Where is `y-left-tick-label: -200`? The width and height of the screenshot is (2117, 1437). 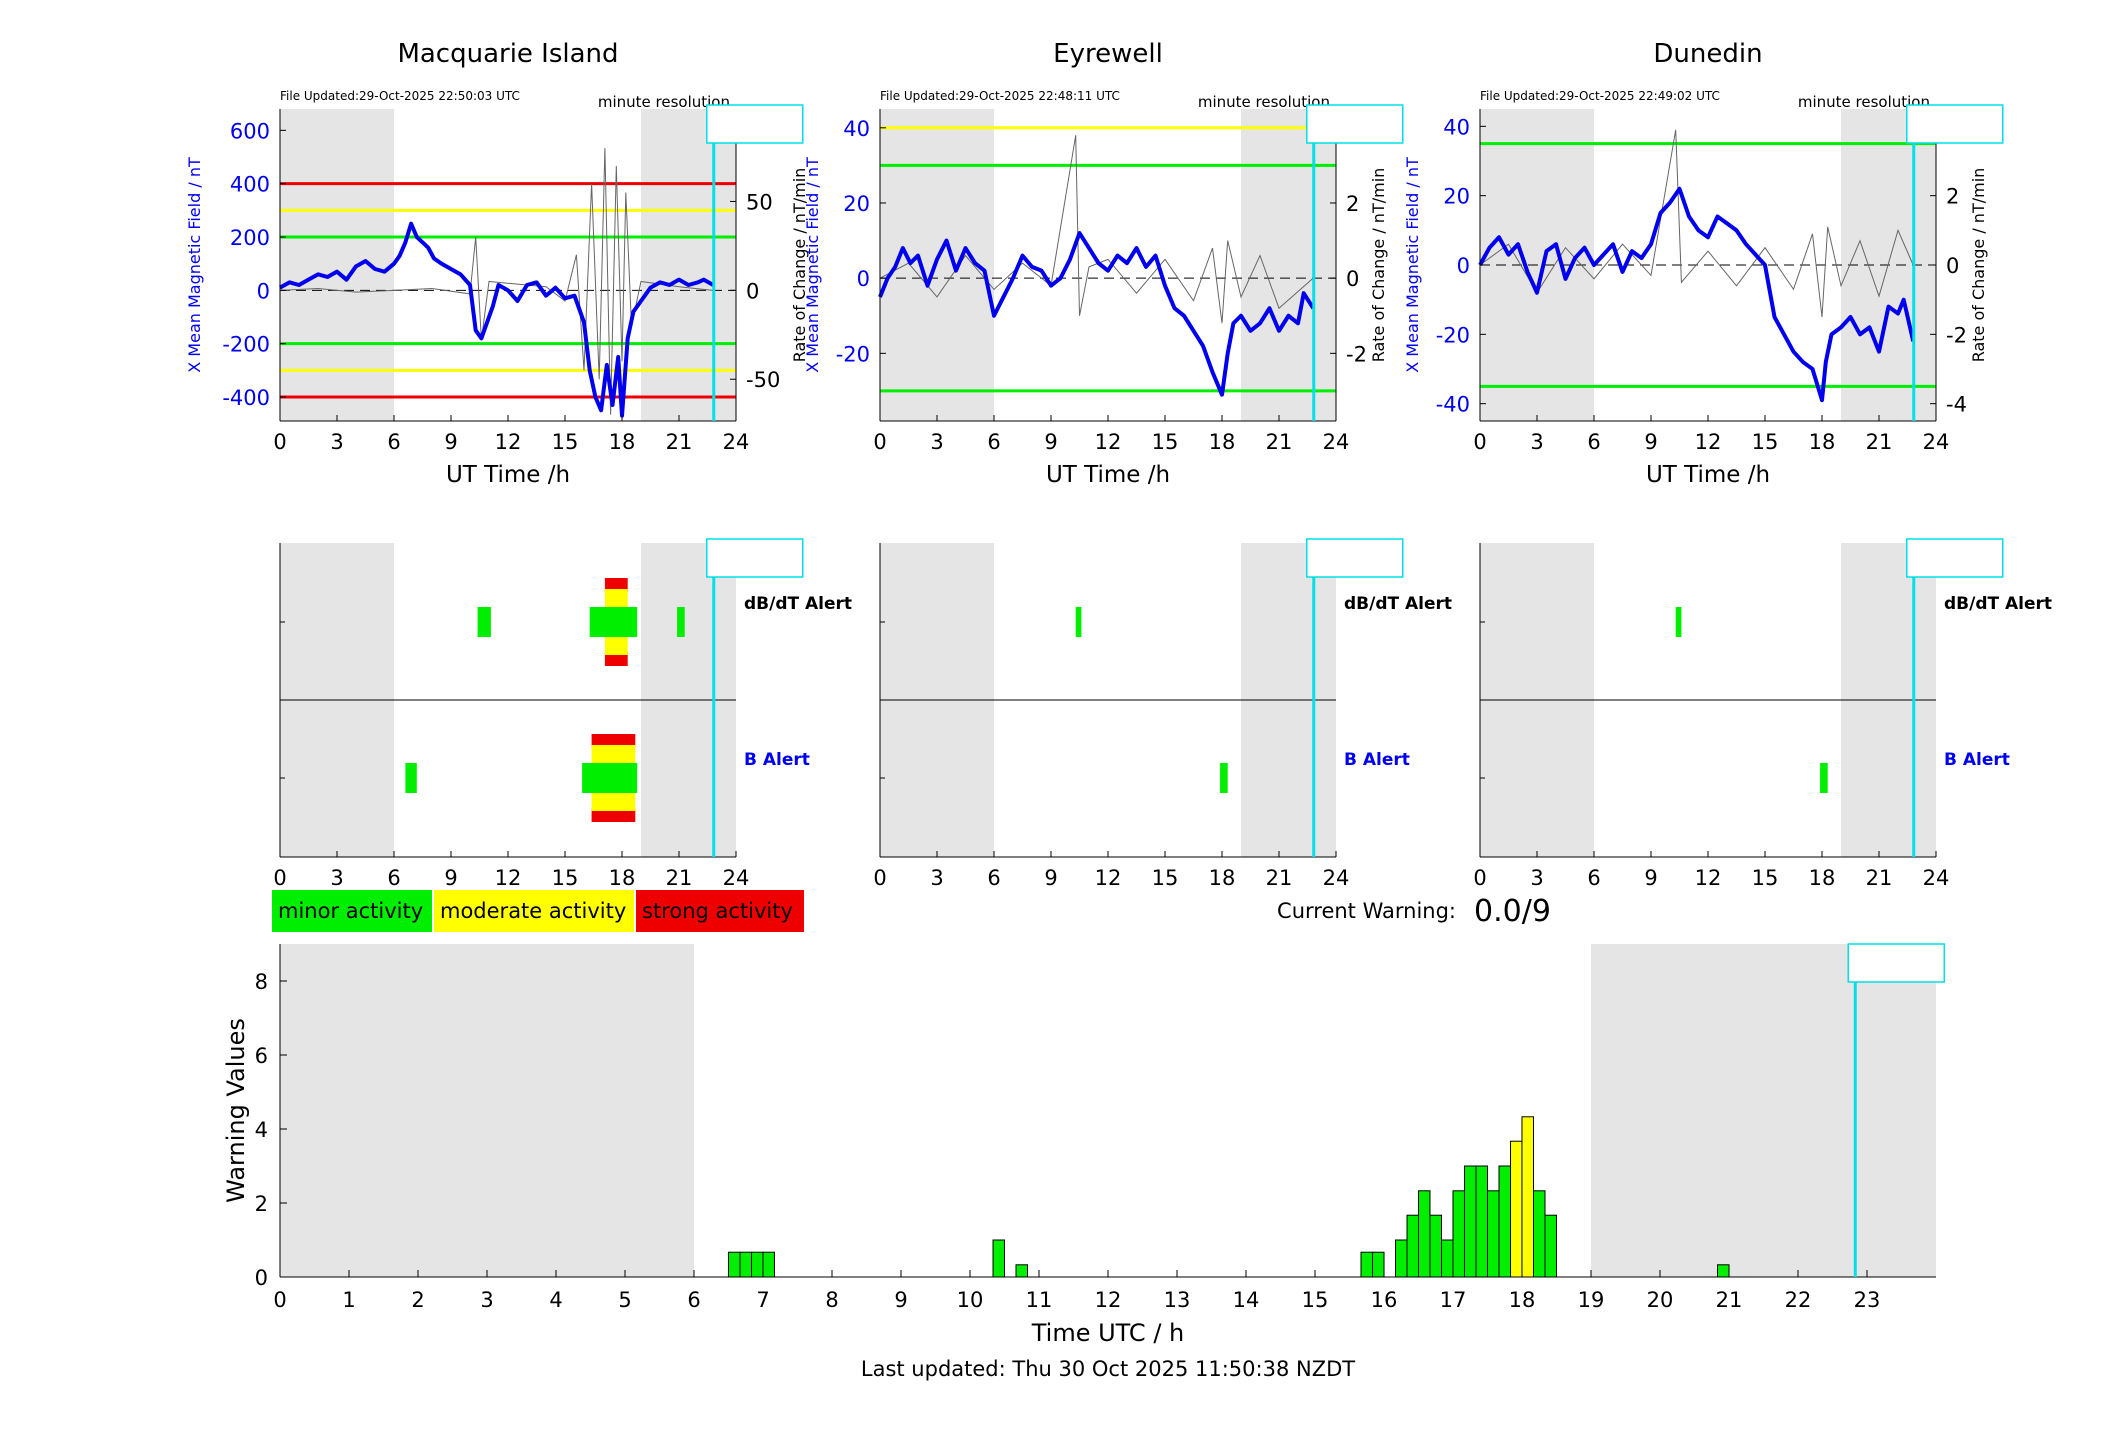 y-left-tick-label: -200 is located at coordinates (246, 345).